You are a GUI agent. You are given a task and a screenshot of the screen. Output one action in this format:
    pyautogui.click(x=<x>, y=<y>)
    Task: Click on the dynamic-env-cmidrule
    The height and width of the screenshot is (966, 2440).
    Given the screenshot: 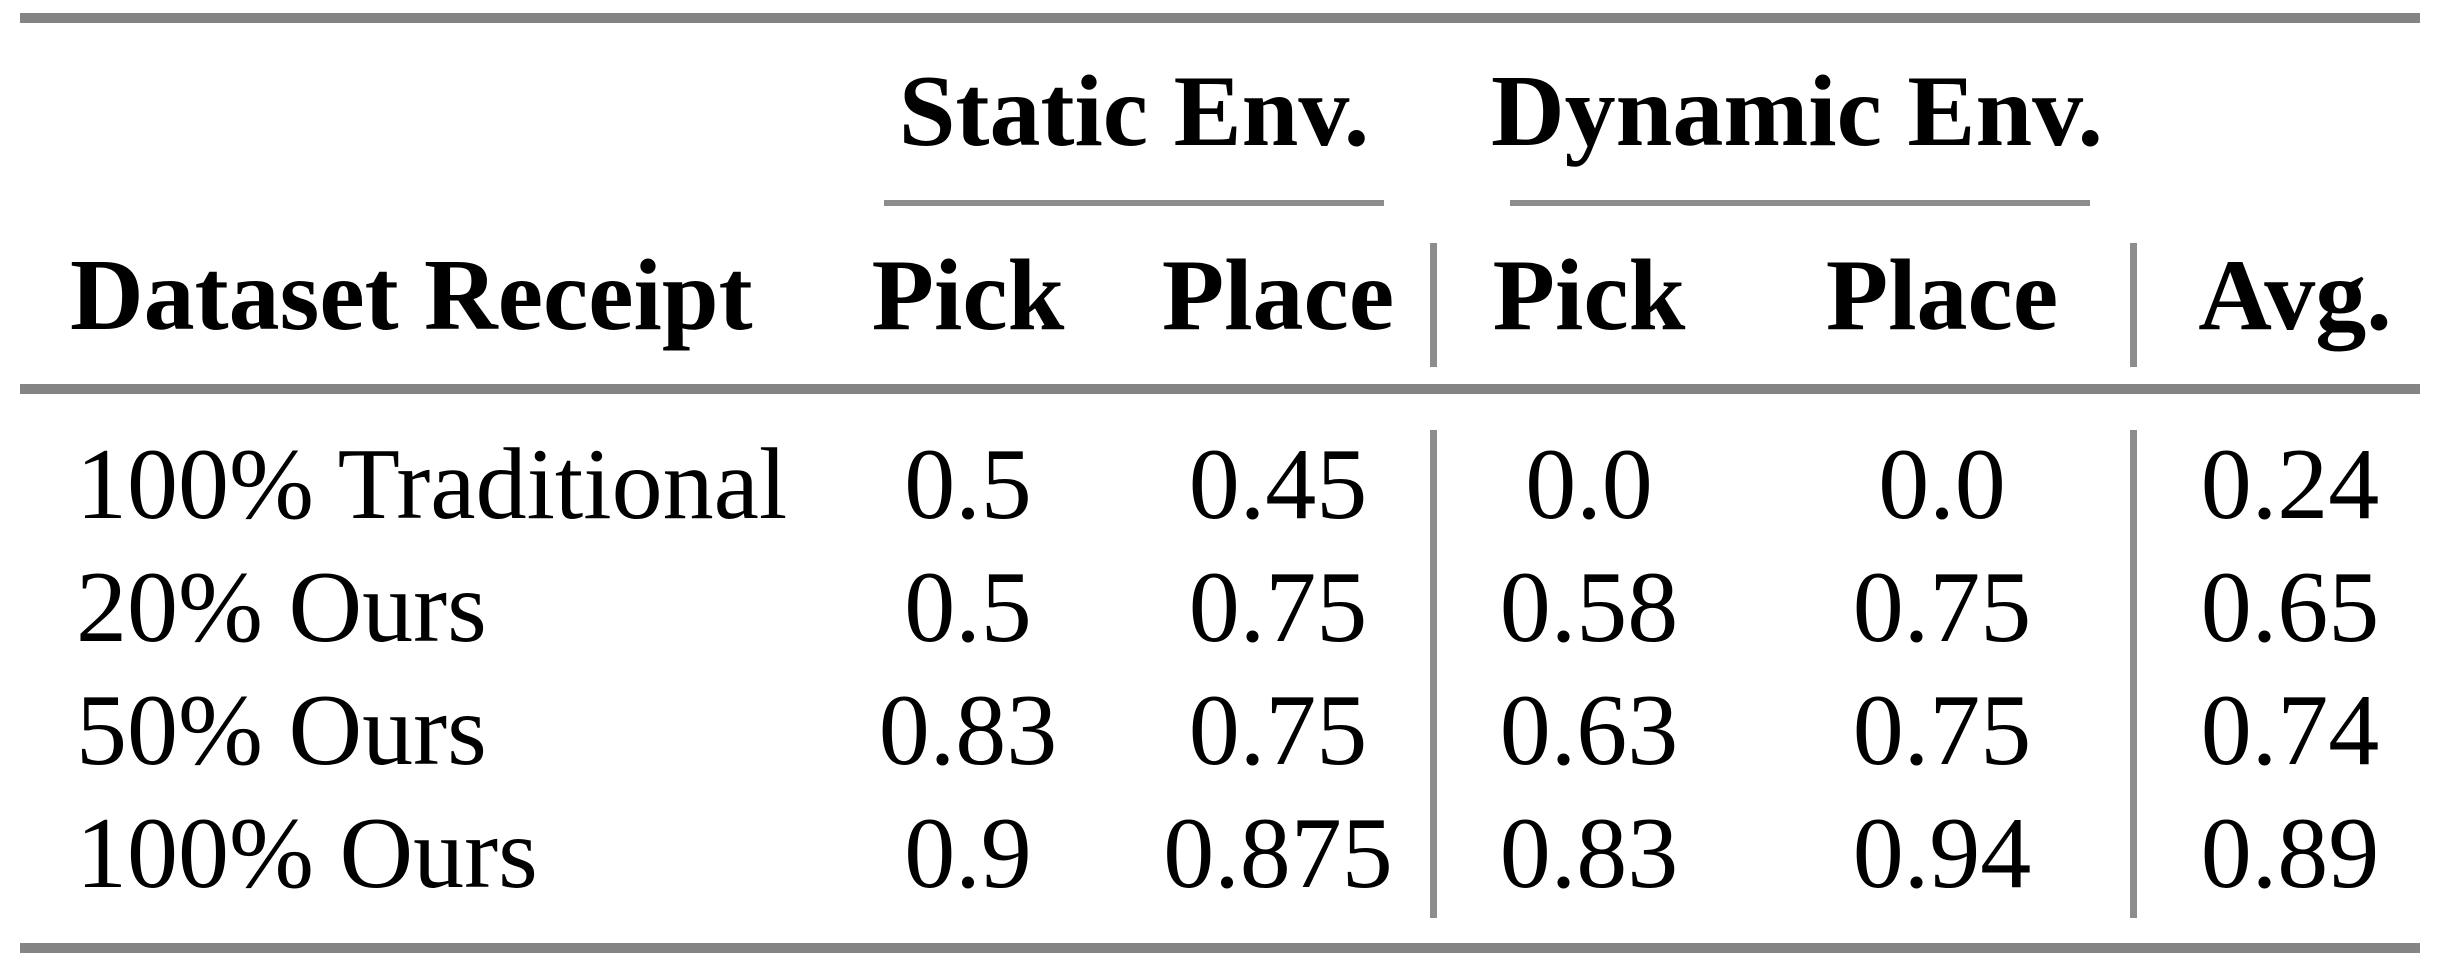 What is the action you would take?
    pyautogui.click(x=1800, y=203)
    